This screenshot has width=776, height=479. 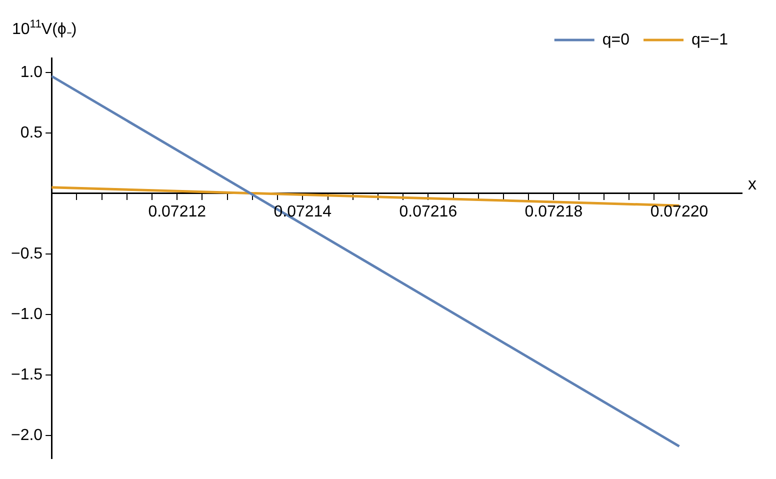 I want to click on y-tick-label: −0.5, so click(x=26, y=253).